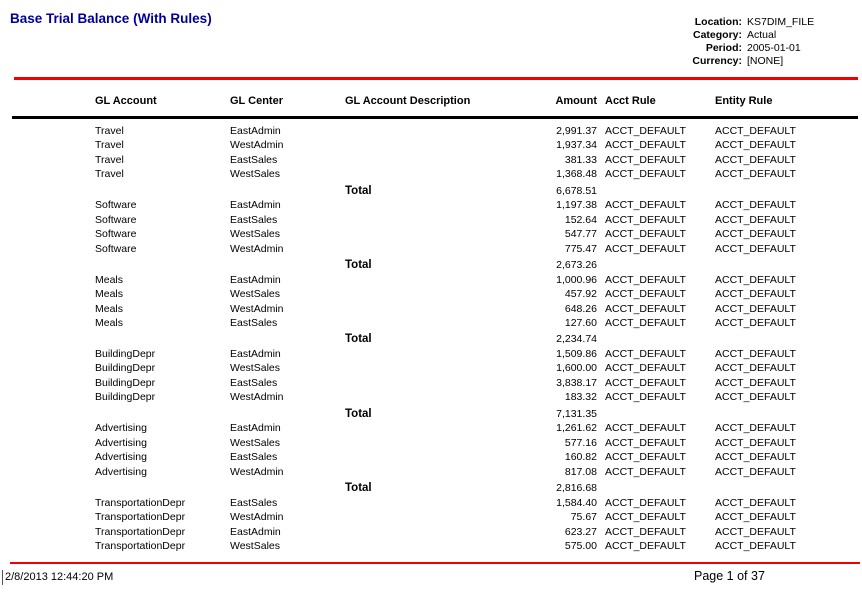 The height and width of the screenshot is (599, 862). Describe the element at coordinates (576, 428) in the screenshot. I see `amount-cell: 1,261.62` at that location.